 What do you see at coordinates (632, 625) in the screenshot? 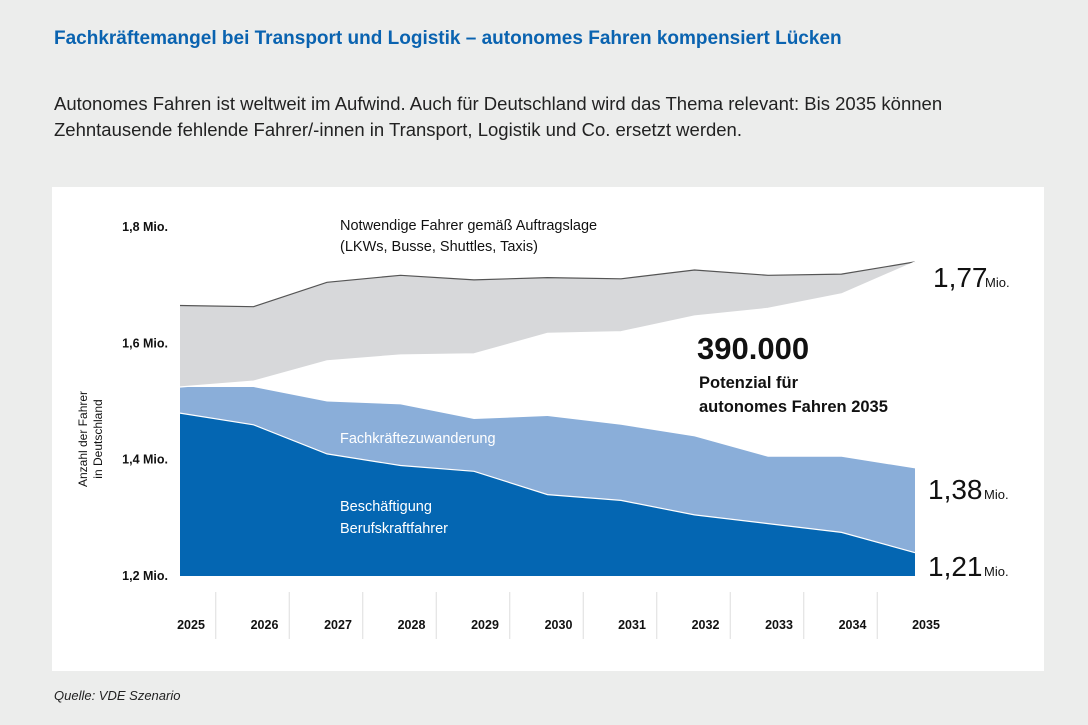
I see `x-tick-label: 2031` at bounding box center [632, 625].